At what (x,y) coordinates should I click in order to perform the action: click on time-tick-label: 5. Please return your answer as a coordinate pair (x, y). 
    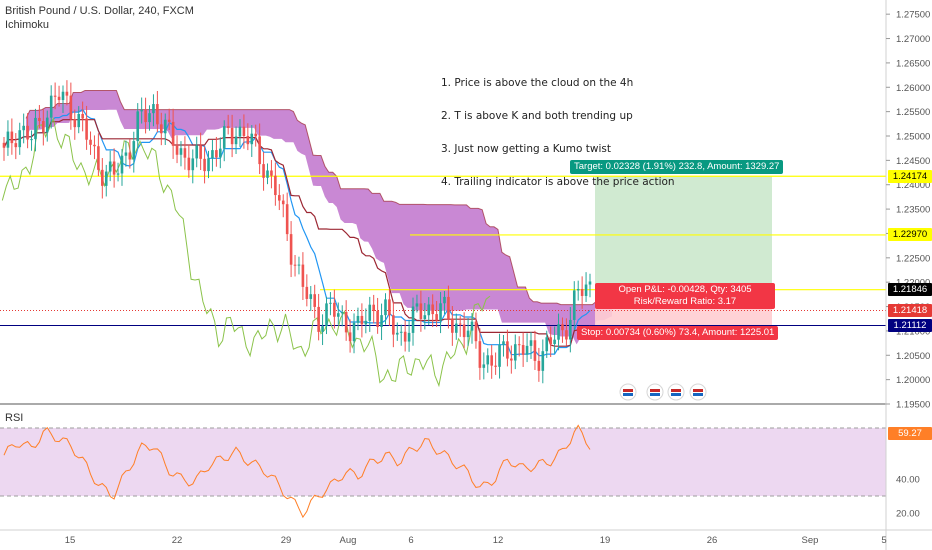
    Looking at the image, I should click on (883, 540).